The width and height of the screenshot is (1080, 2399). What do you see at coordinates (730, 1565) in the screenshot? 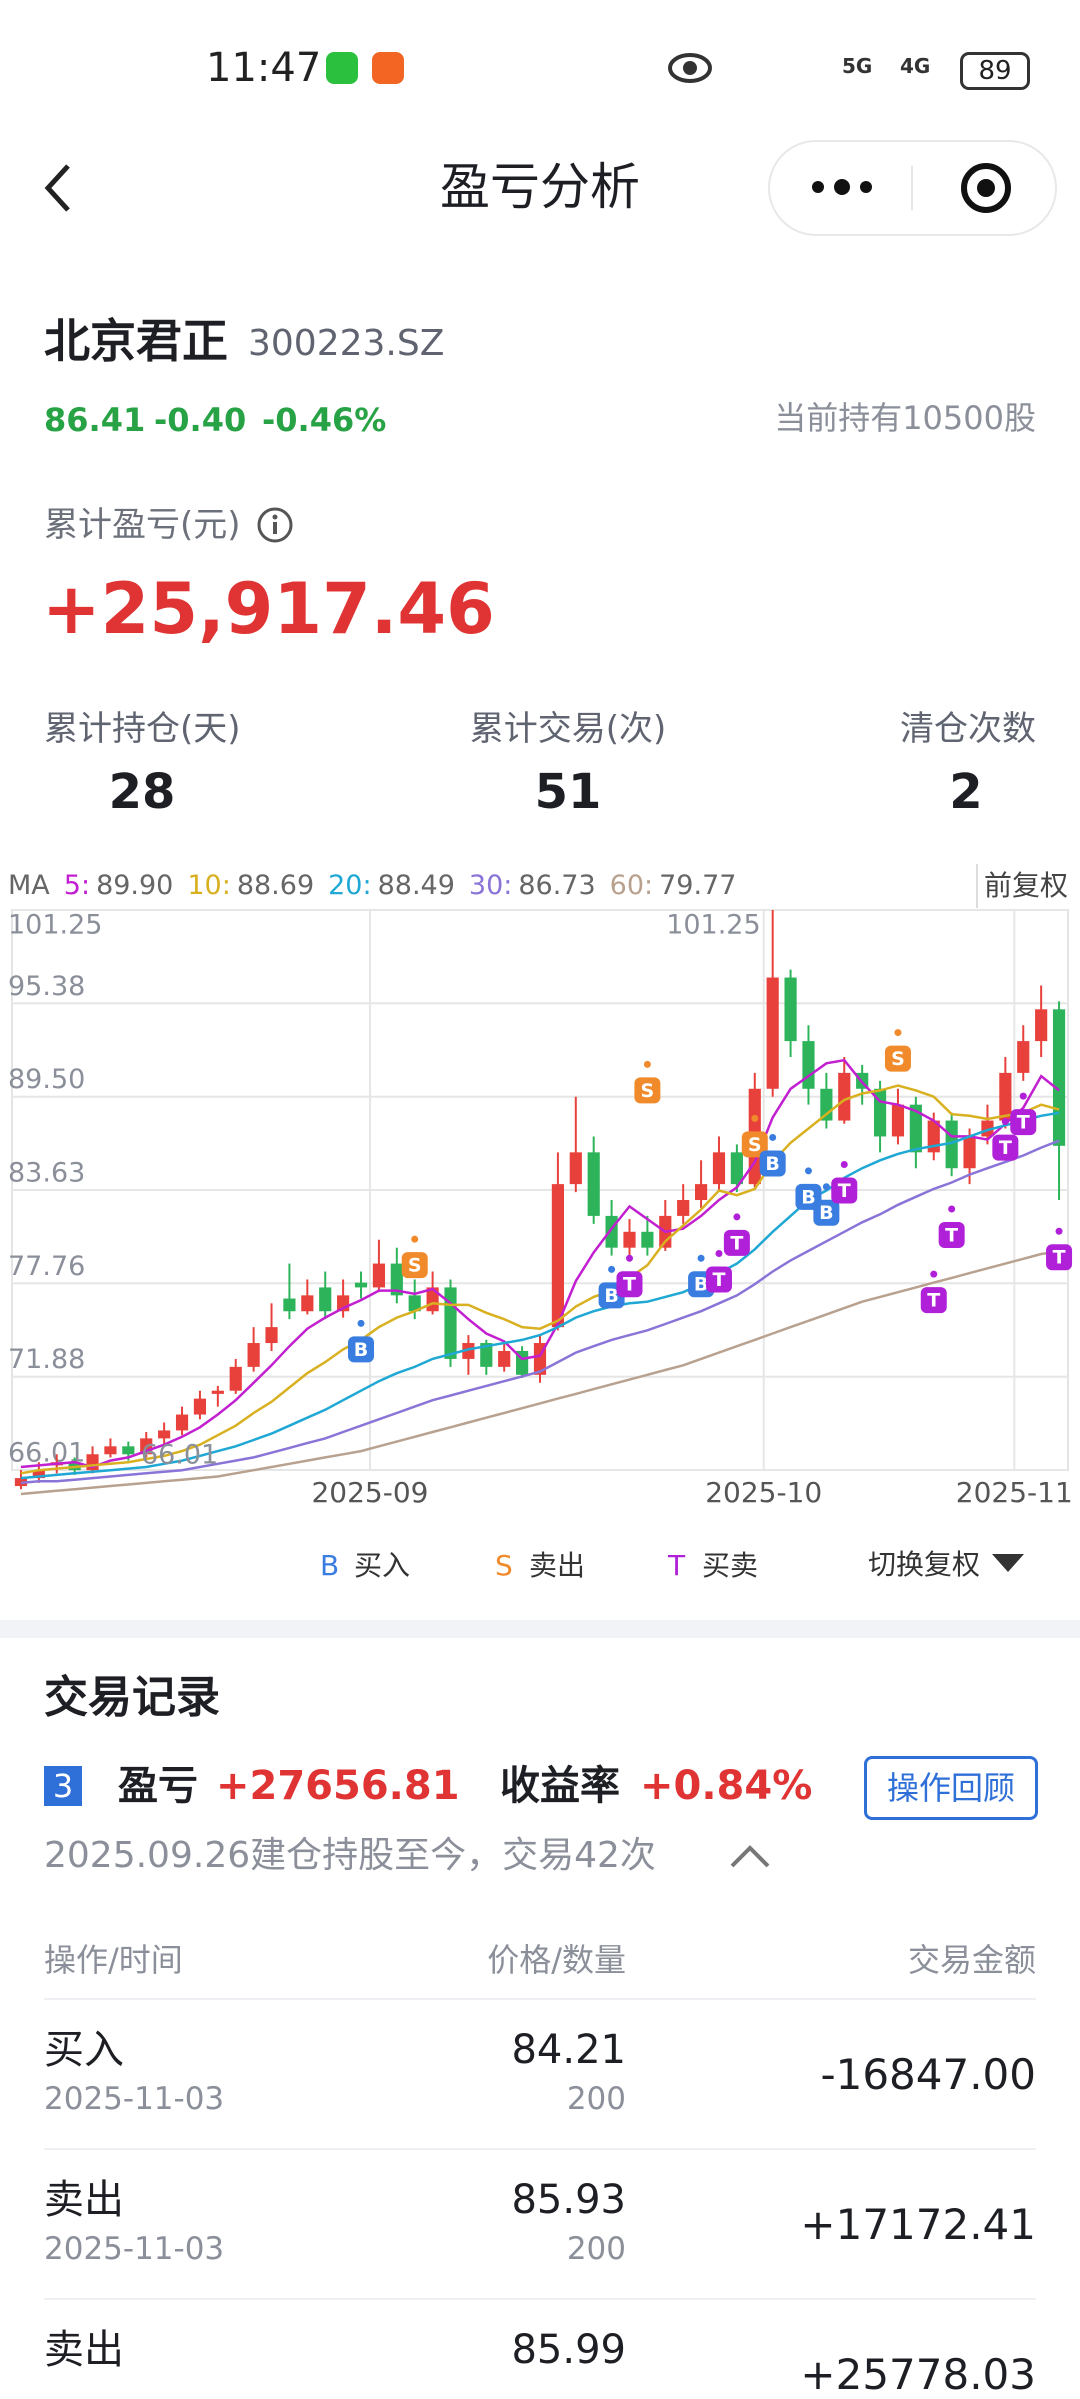
I see `legend-text: 买卖` at bounding box center [730, 1565].